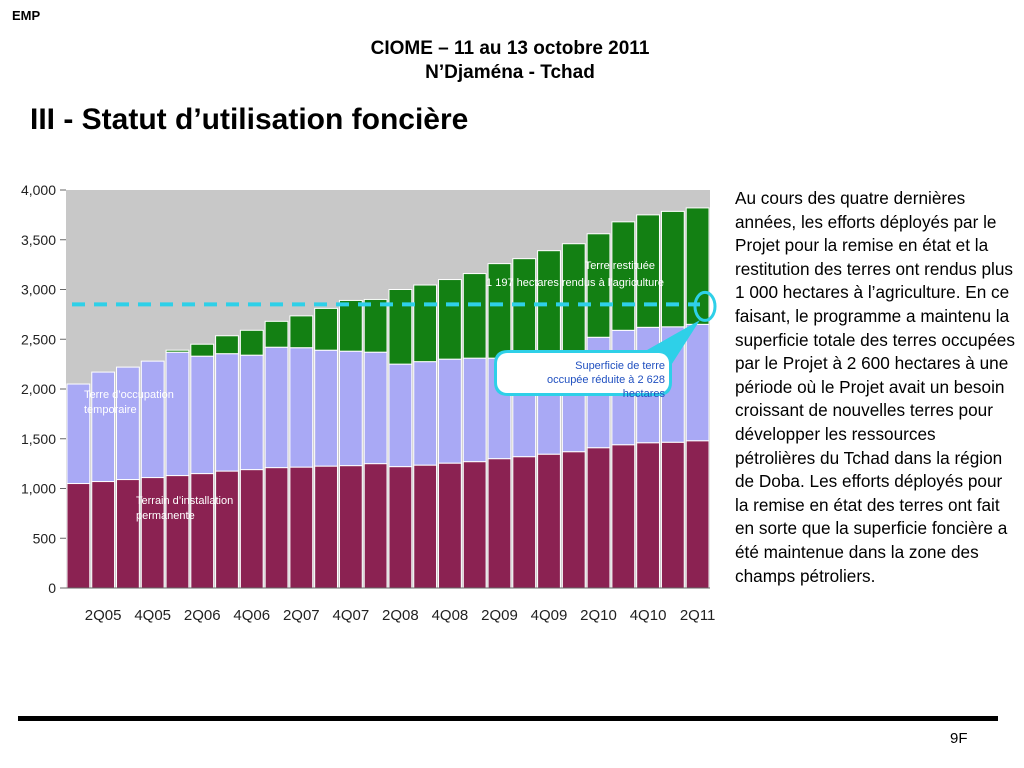 The height and width of the screenshot is (768, 1024). What do you see at coordinates (45, 538) in the screenshot?
I see `y-tick-label: 500` at bounding box center [45, 538].